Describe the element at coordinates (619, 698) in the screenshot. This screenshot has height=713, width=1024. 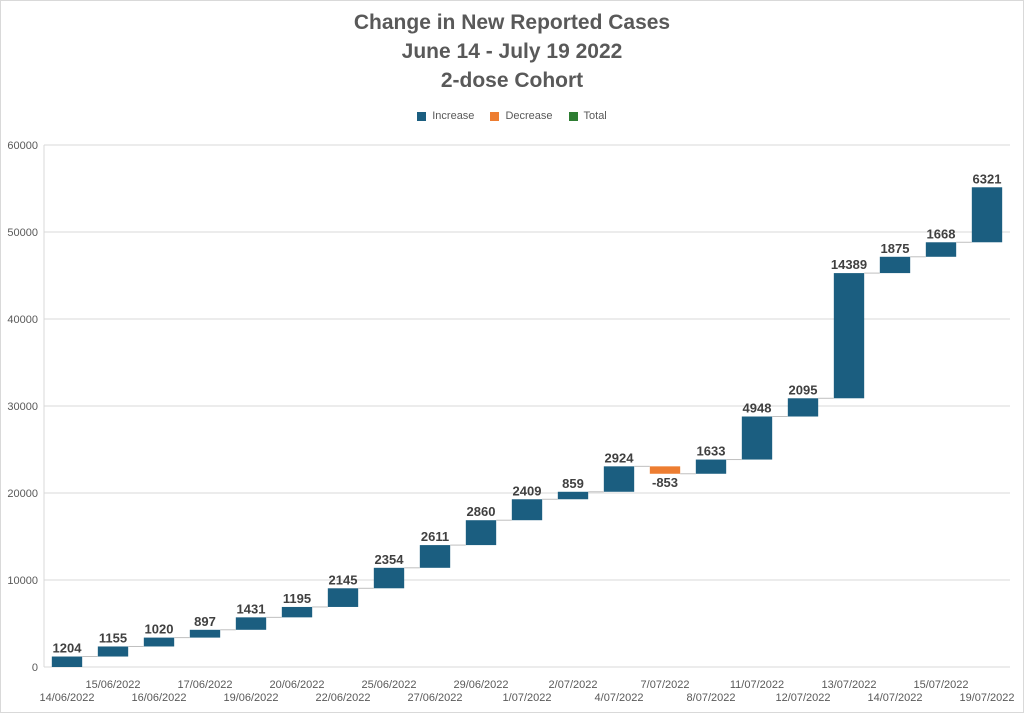
I see `x-tick-label: 4/07/2022` at that location.